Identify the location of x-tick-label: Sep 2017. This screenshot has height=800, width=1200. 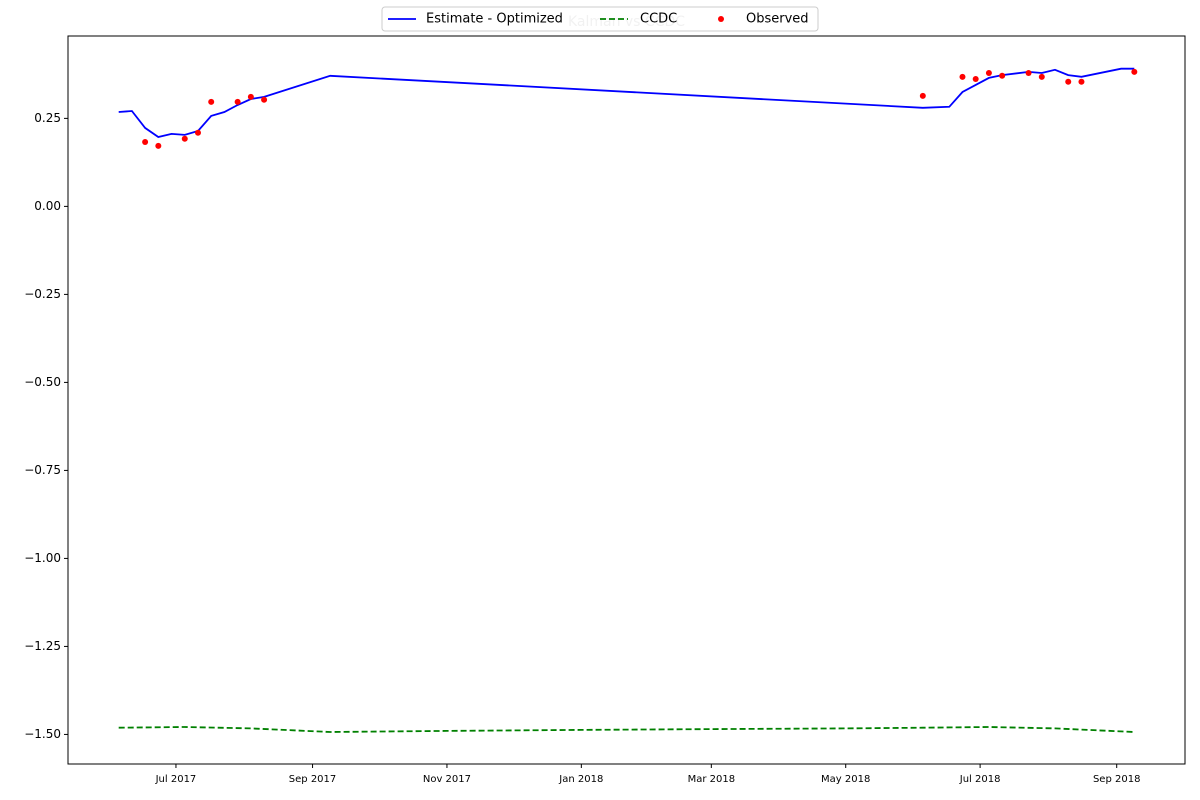
(312, 779).